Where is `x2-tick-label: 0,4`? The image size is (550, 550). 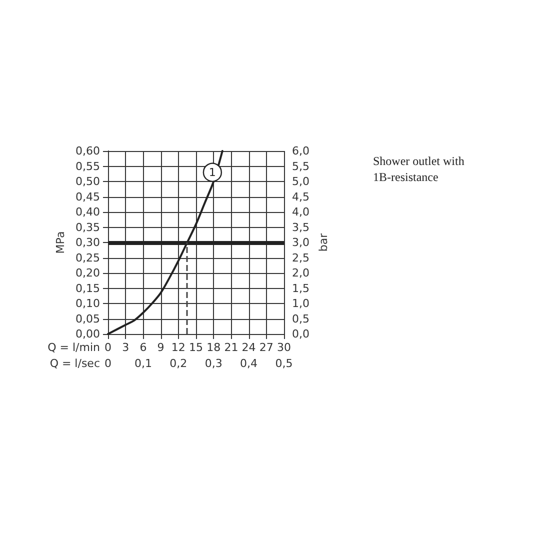 x2-tick-label: 0,4 is located at coordinates (249, 363).